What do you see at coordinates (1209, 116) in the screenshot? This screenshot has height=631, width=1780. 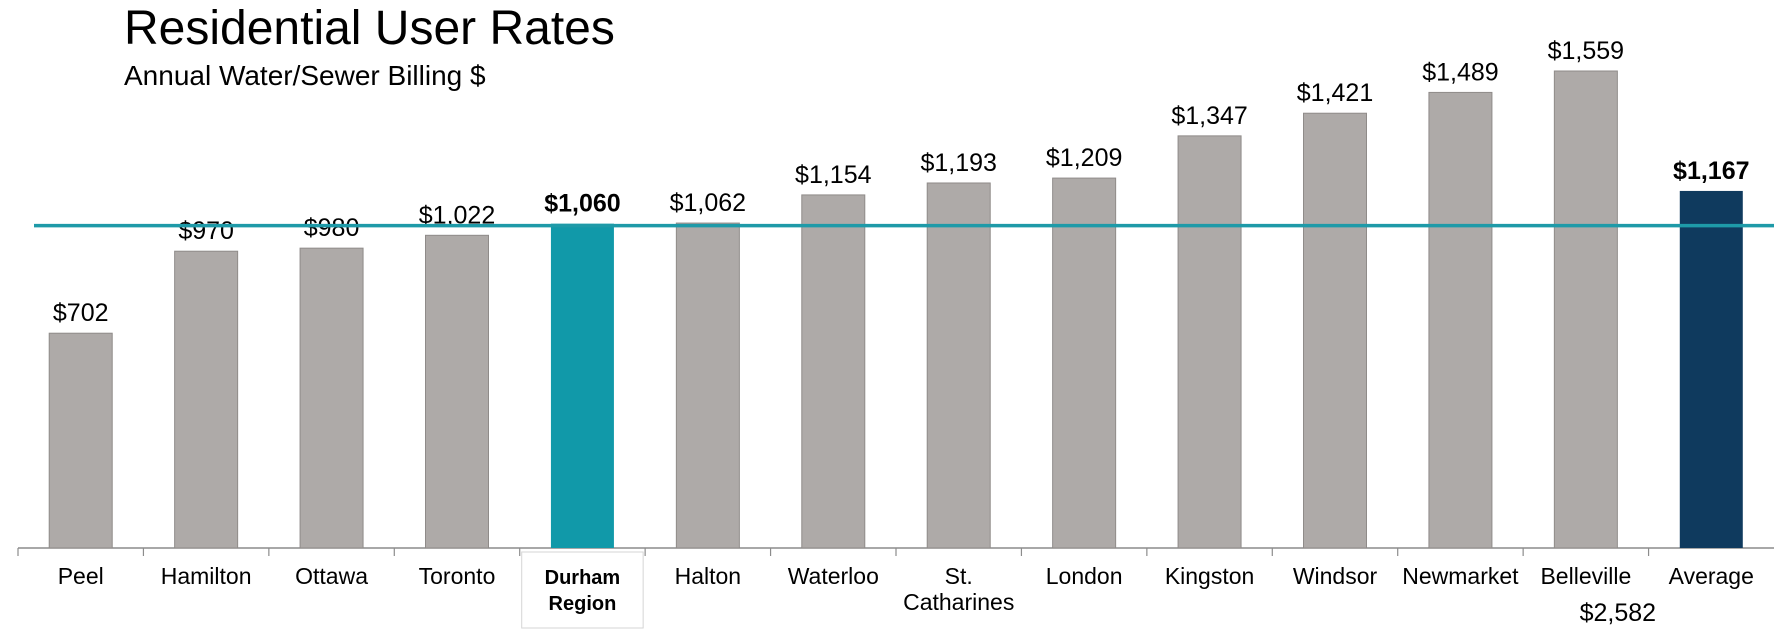 I see `value-label-kingston: $1,347` at bounding box center [1209, 116].